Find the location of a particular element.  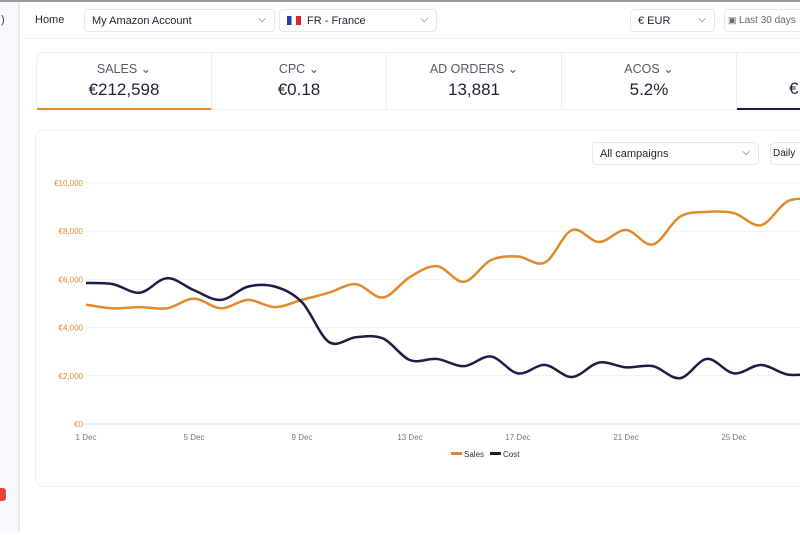

y-tick-label: €6,000 is located at coordinates (71, 279).